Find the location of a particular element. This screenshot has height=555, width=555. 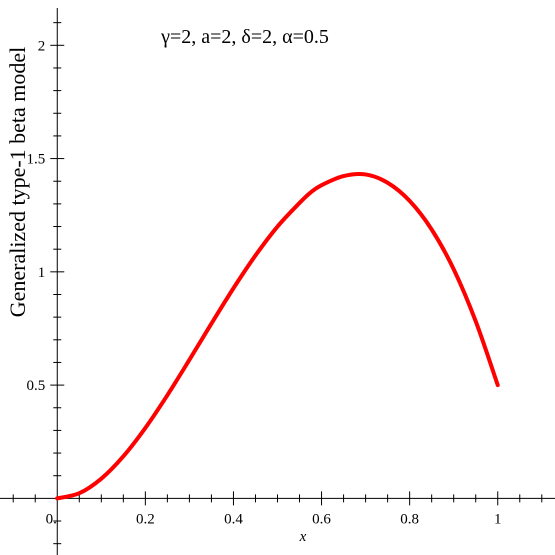

x-tick-label: 0.2 is located at coordinates (145, 519).